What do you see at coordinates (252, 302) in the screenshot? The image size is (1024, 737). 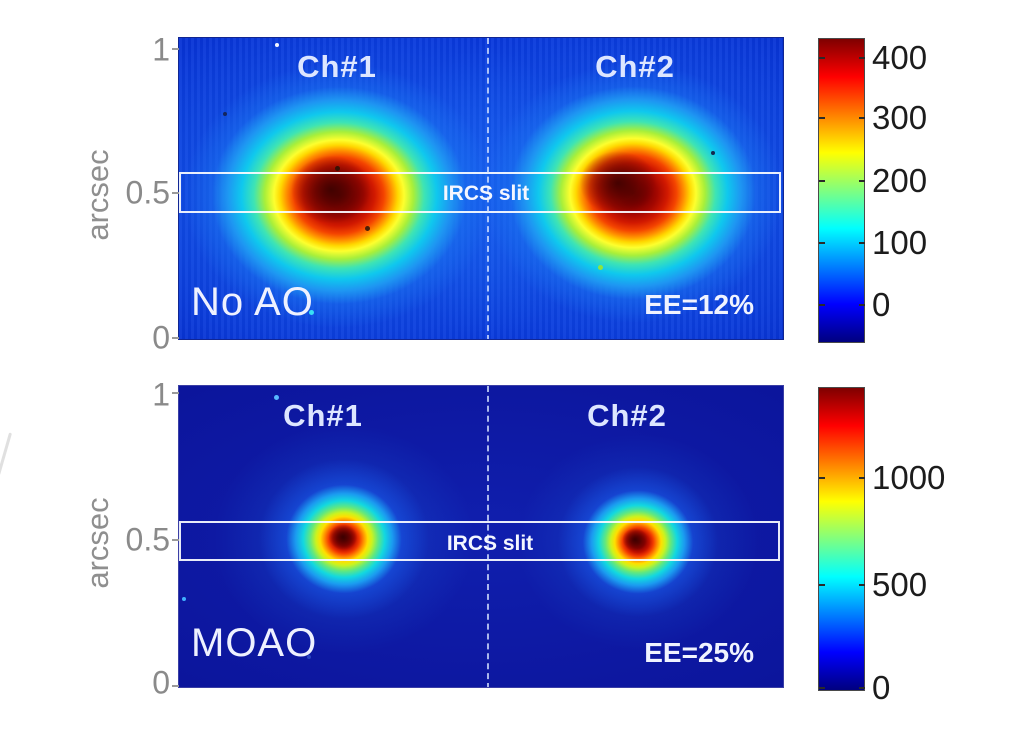 I see `mode-label-no-ao: No AO` at bounding box center [252, 302].